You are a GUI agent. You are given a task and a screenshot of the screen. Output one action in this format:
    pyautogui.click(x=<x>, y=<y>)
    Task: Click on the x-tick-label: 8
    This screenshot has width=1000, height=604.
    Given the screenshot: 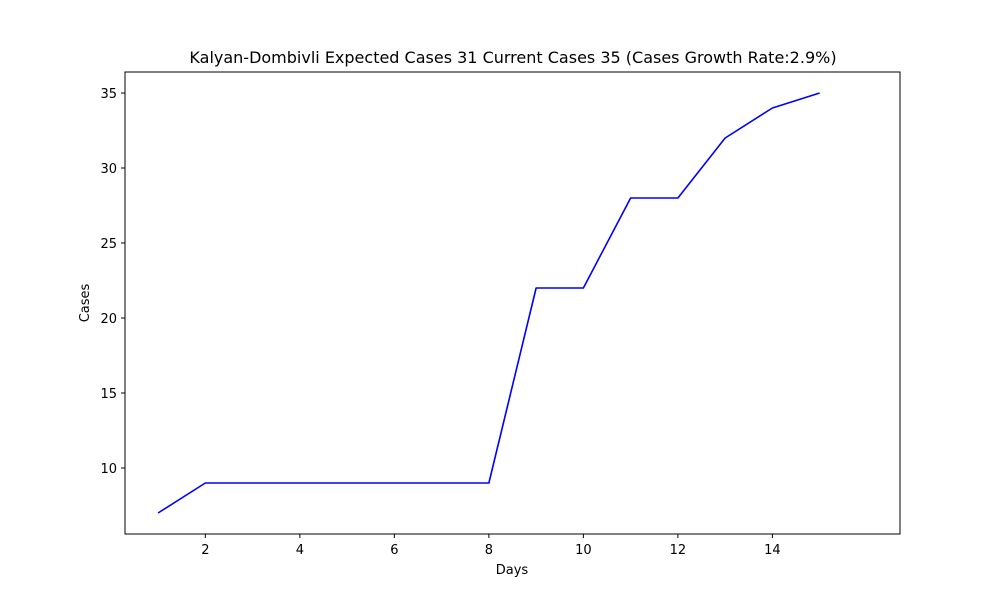 What is the action you would take?
    pyautogui.click(x=489, y=550)
    